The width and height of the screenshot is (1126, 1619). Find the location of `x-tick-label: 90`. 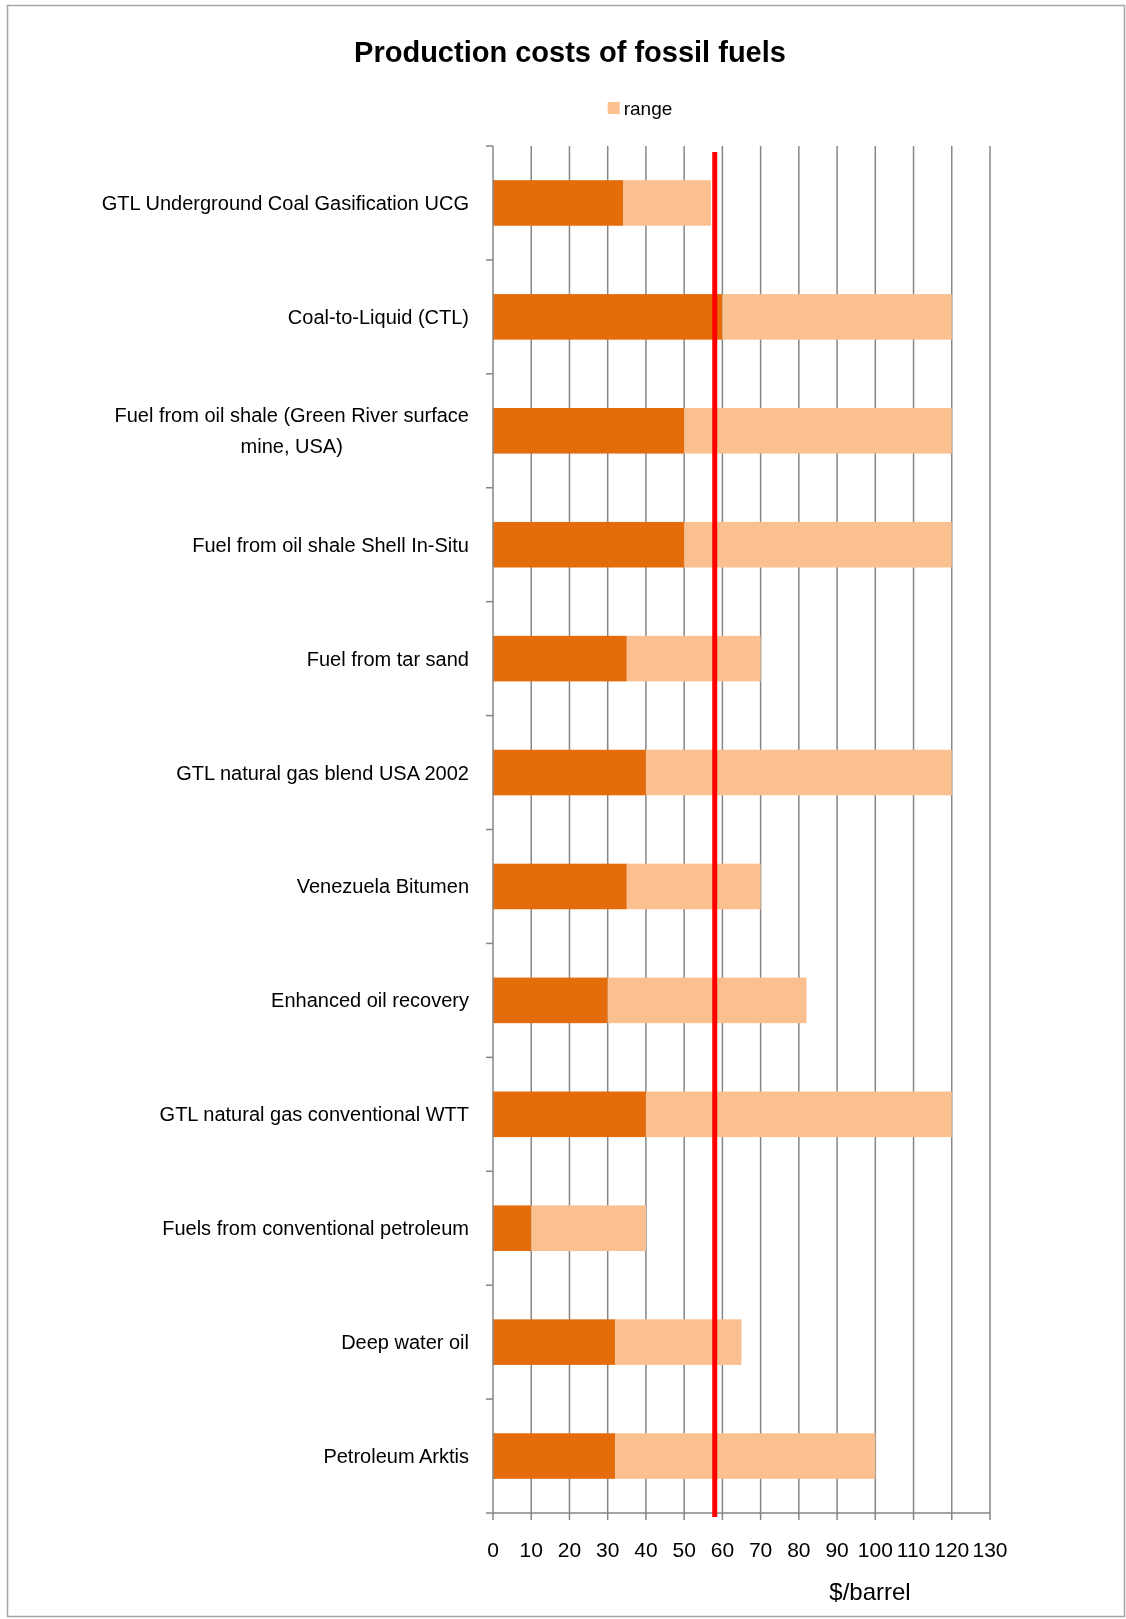

x-tick-label: 90 is located at coordinates (837, 1549).